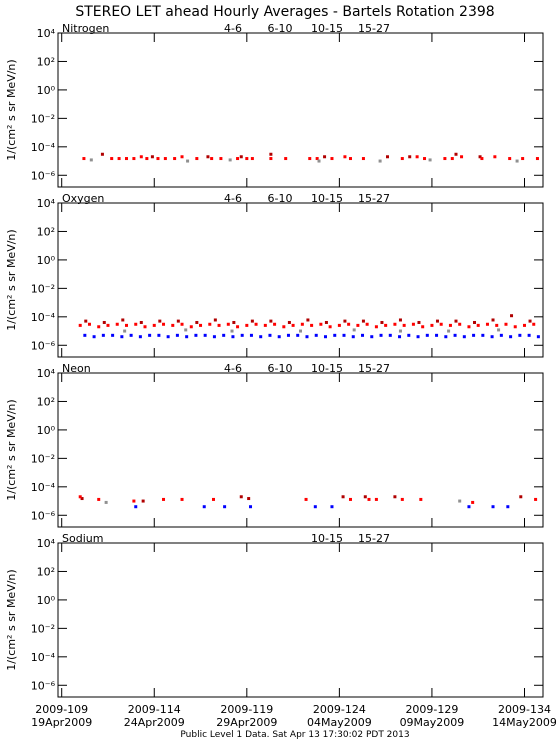  What do you see at coordinates (327, 28) in the screenshot?
I see `legend-entry: 10-15` at bounding box center [327, 28].